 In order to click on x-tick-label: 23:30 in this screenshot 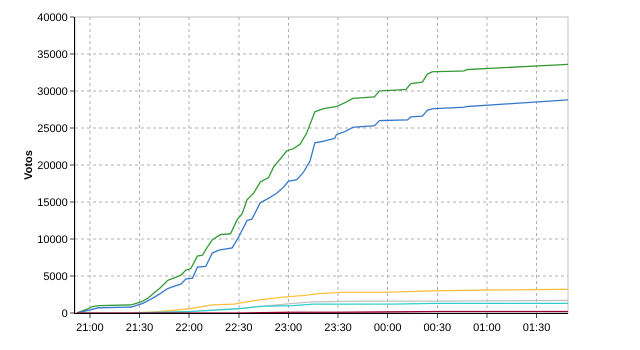, I will do `click(338, 328)`.